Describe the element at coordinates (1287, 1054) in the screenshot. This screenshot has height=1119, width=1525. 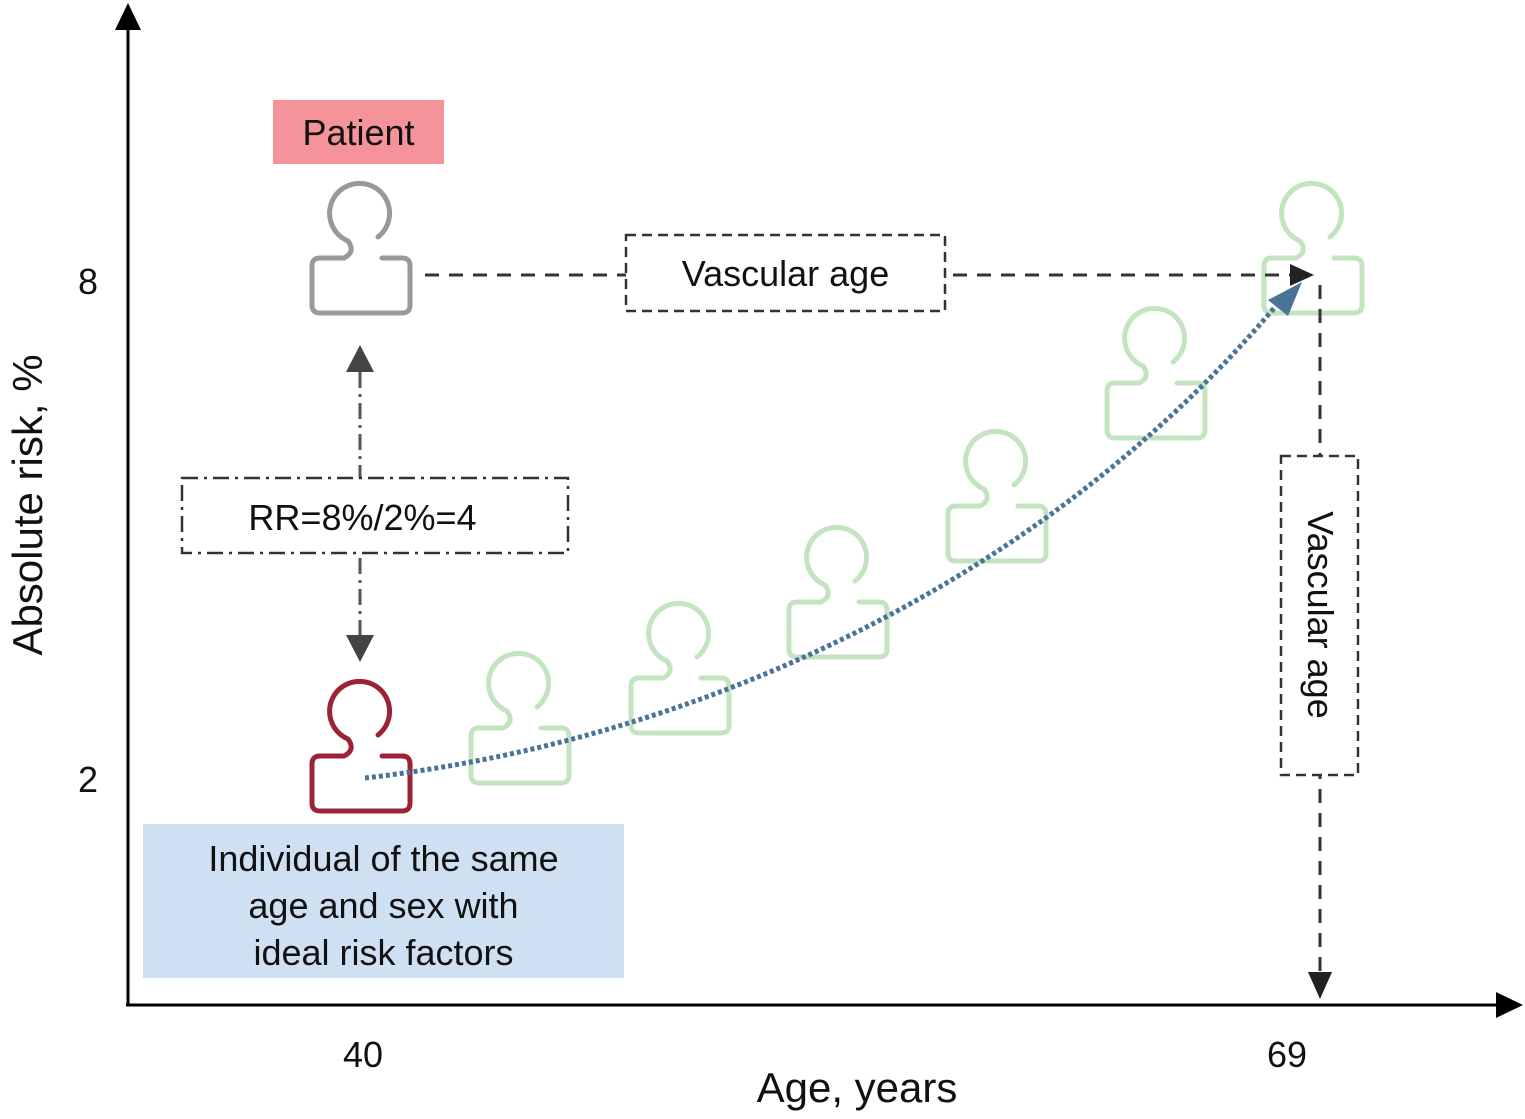
I see `x-tick-69: 69` at that location.